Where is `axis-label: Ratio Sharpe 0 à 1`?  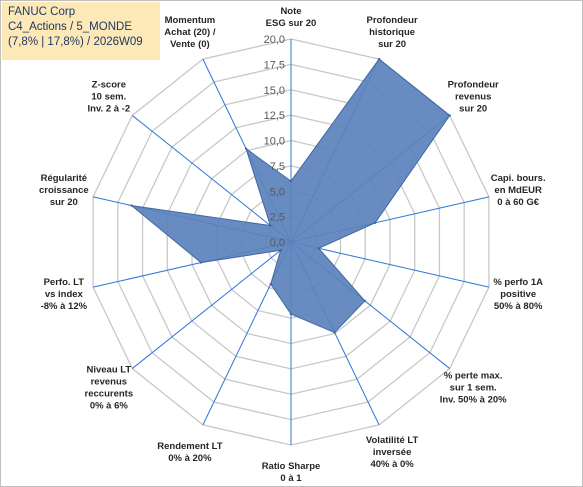
axis-label: Ratio Sharpe 0 à 1 is located at coordinates (291, 472).